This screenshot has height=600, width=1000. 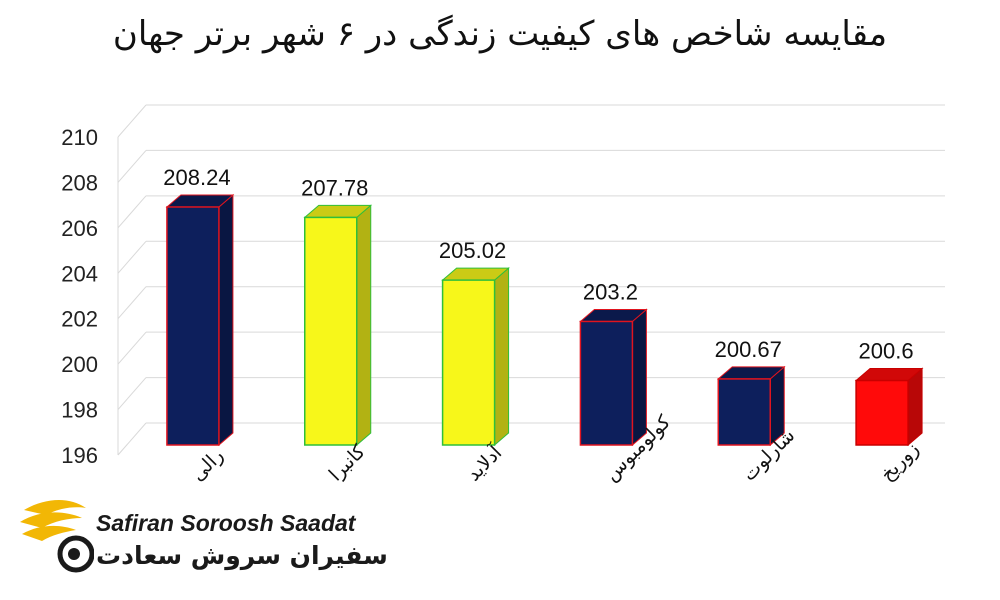 What do you see at coordinates (79, 296) in the screenshot?
I see `y-axis-ticks: 196 198 200 202 204 206 208 210` at bounding box center [79, 296].